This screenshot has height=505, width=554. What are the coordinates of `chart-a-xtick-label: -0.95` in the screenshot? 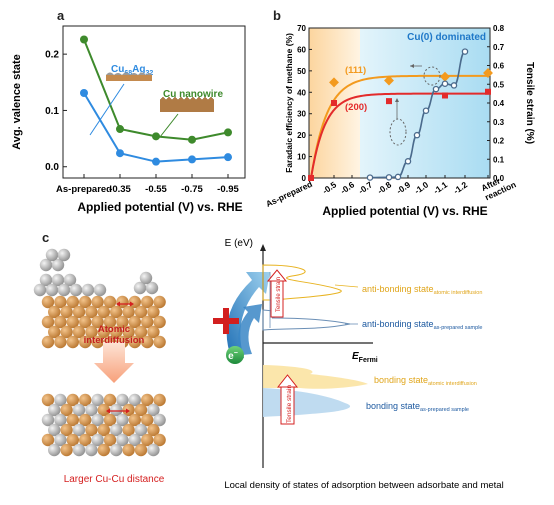 It's located at (228, 189).